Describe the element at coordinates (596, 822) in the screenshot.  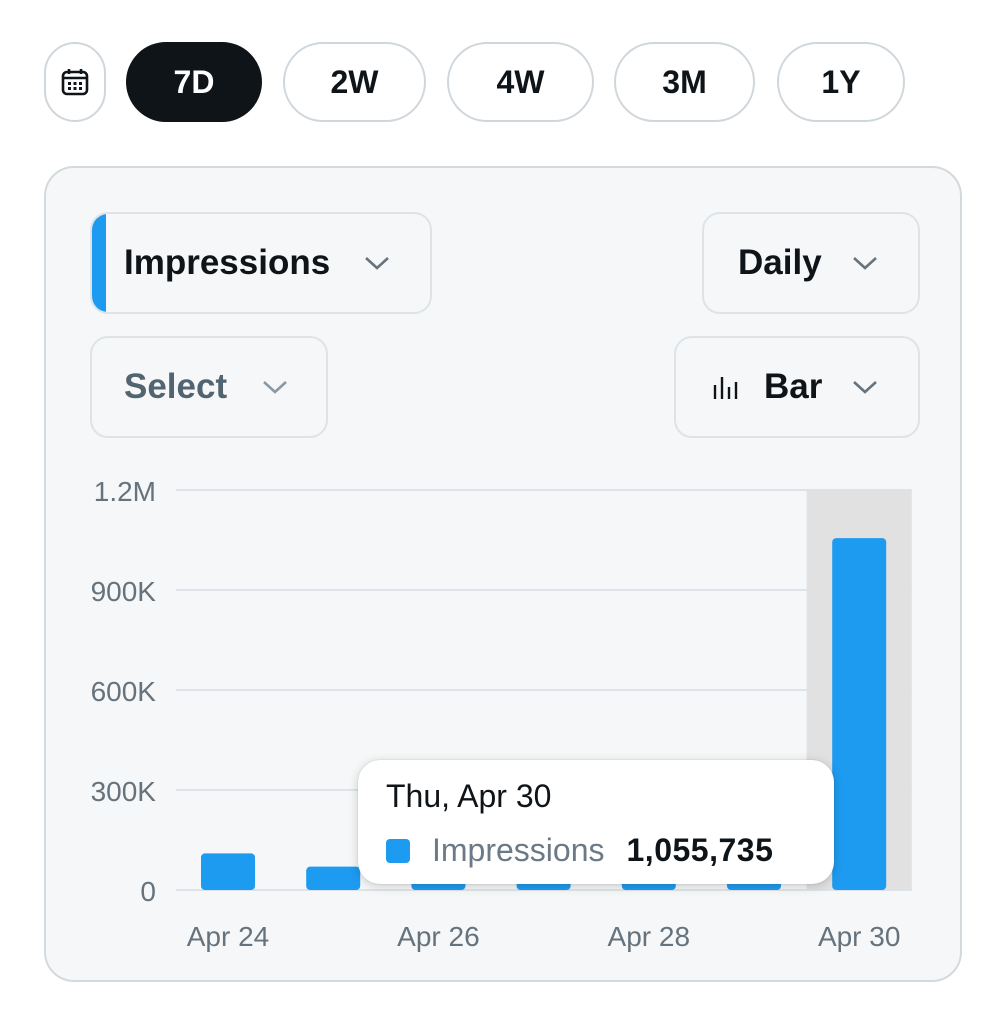
I see `chart-tooltip: Thu, Apr 30 Impressions 1,055,735` at that location.